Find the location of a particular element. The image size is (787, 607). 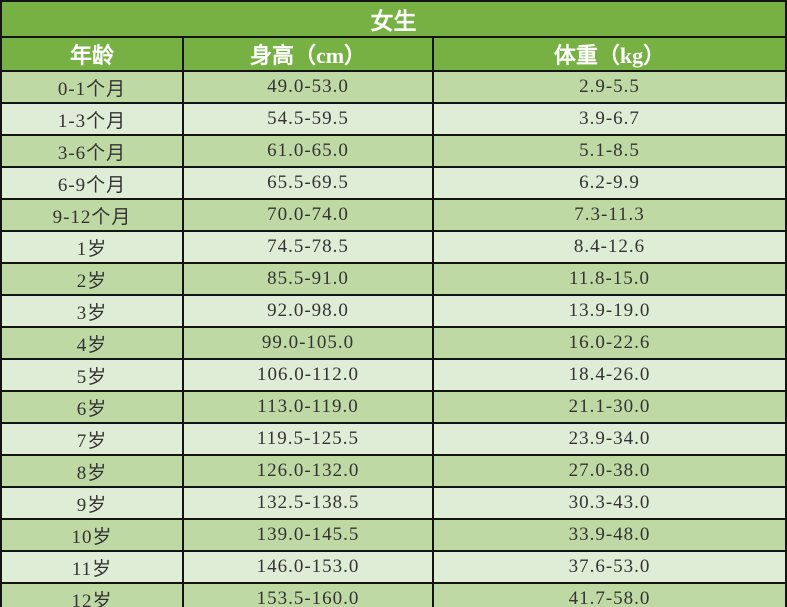

weight-cell: 23.9-34.0 is located at coordinates (609, 439).